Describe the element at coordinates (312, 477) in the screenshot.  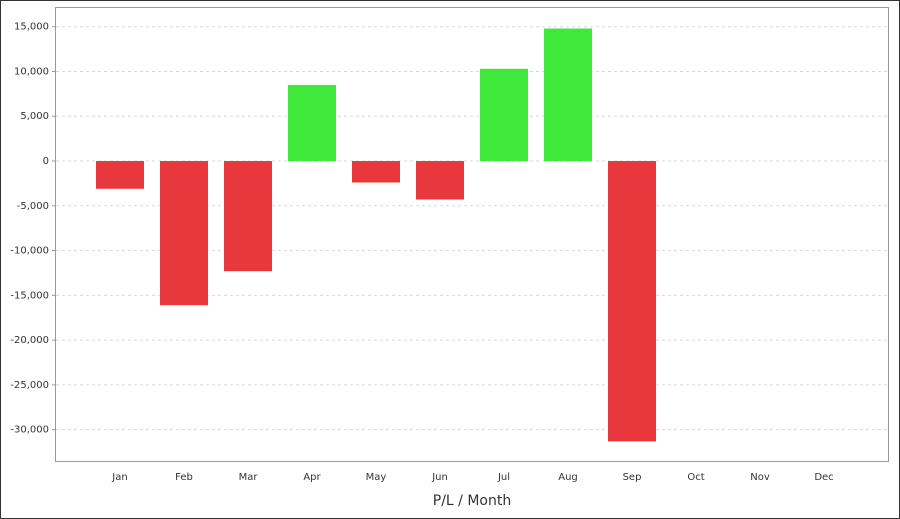
I see `x-tick-label: Apr` at that location.